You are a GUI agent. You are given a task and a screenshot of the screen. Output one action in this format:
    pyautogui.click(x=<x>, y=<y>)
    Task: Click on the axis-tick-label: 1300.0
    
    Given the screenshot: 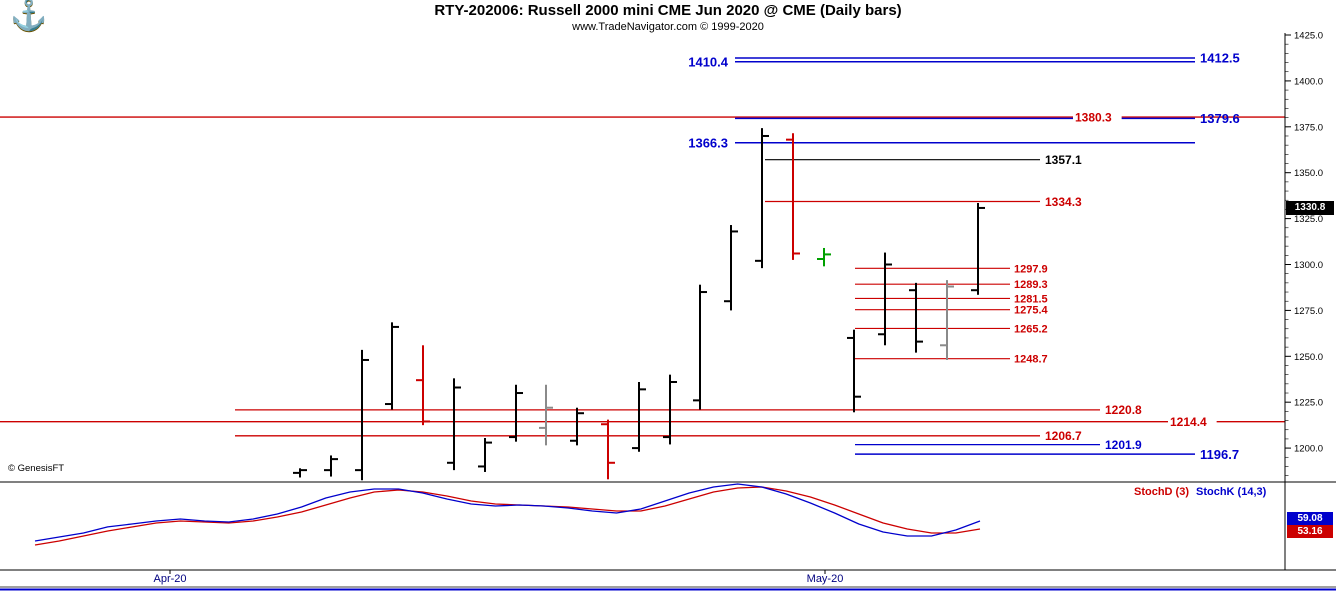 What is the action you would take?
    pyautogui.click(x=1308, y=265)
    